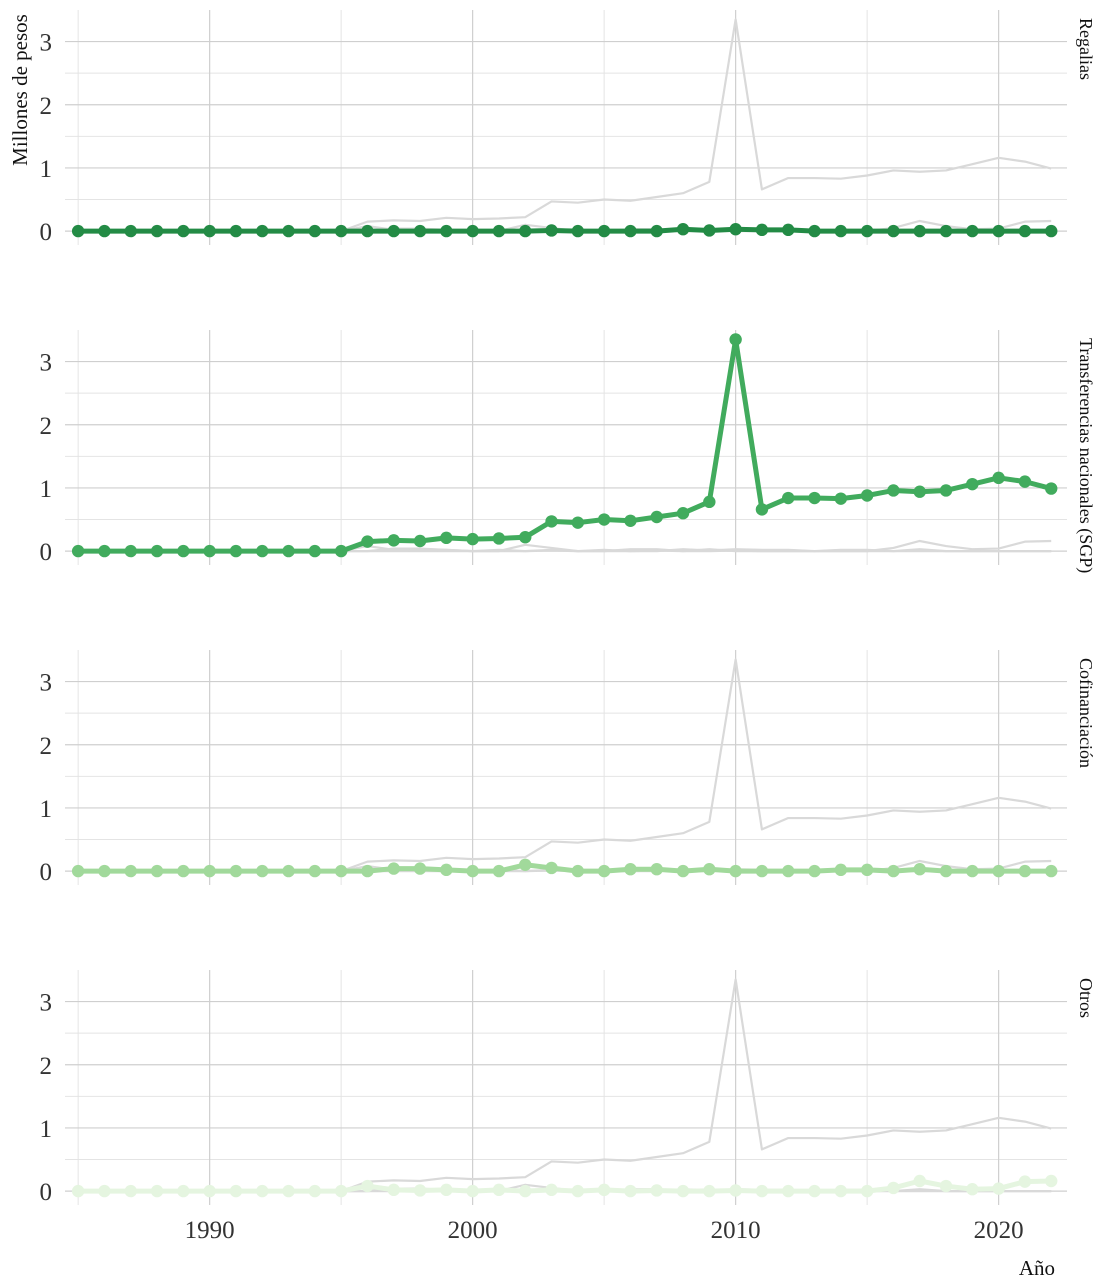 This screenshot has width=1102, height=1280. I want to click on facet-strip-label: Regalias, so click(1086, 49).